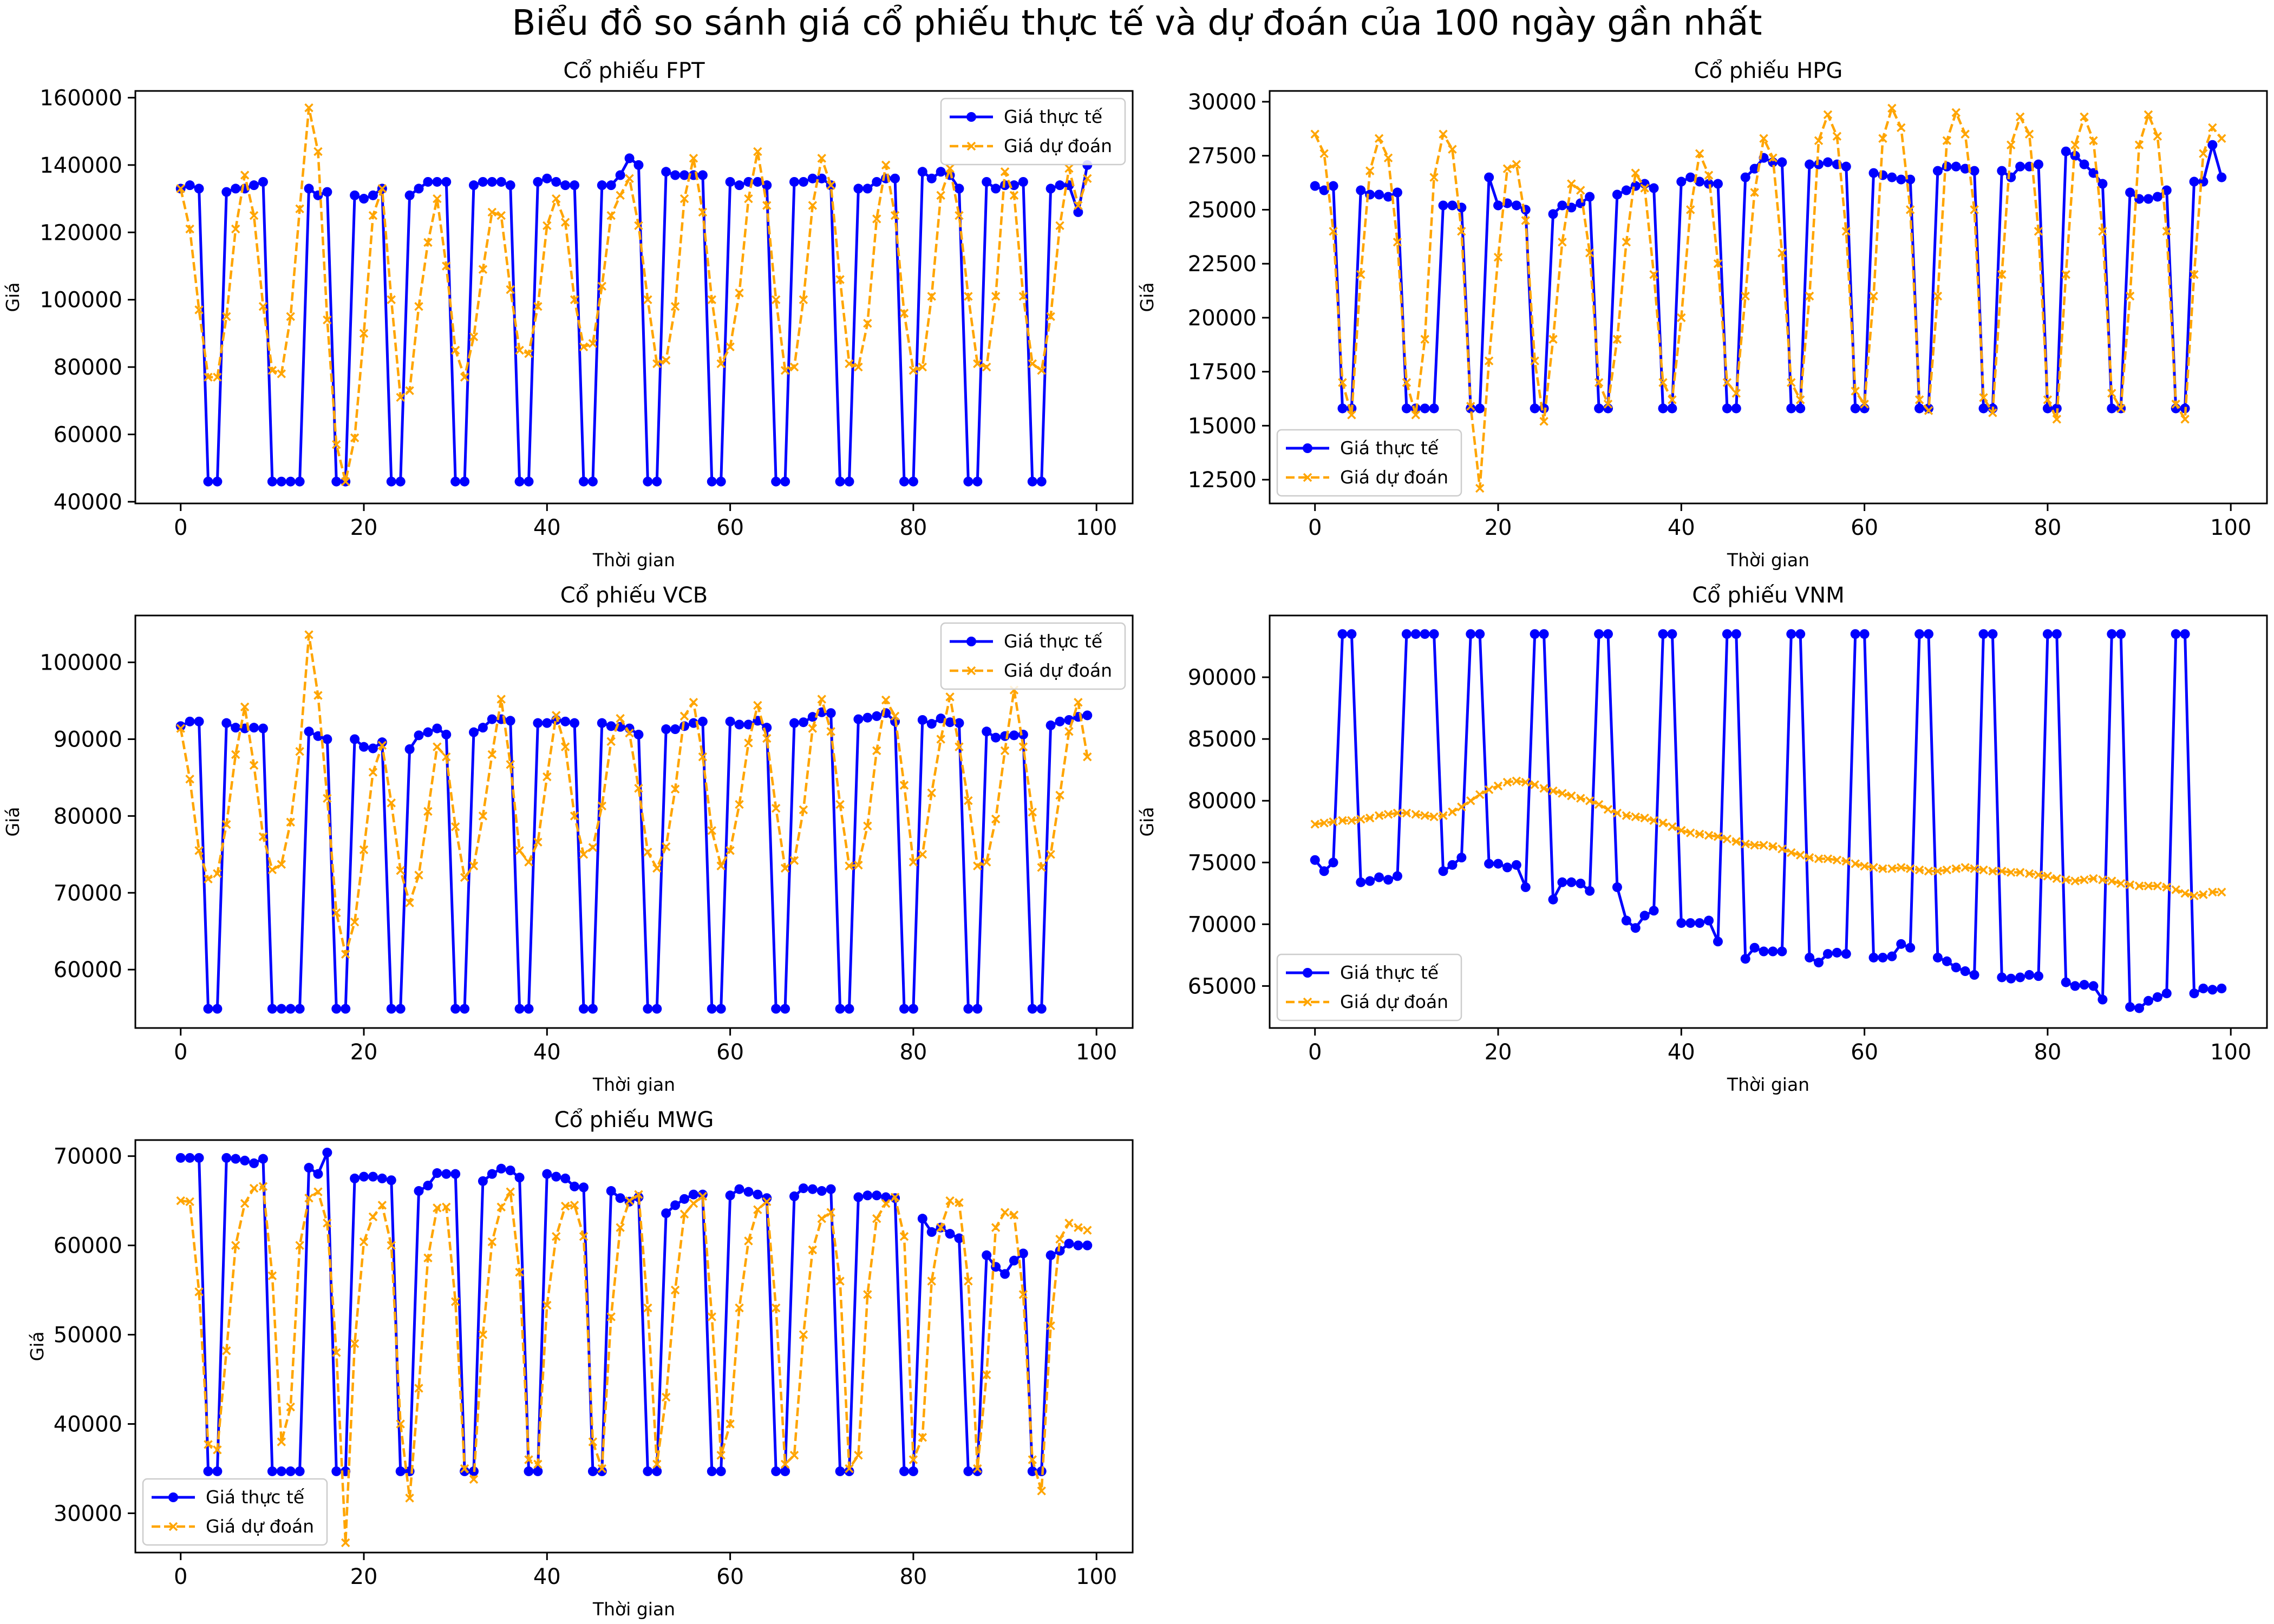 This screenshot has height=1624, width=2274. Describe the element at coordinates (81, 98) in the screenshot. I see `y-tick-label: 160000` at that location.